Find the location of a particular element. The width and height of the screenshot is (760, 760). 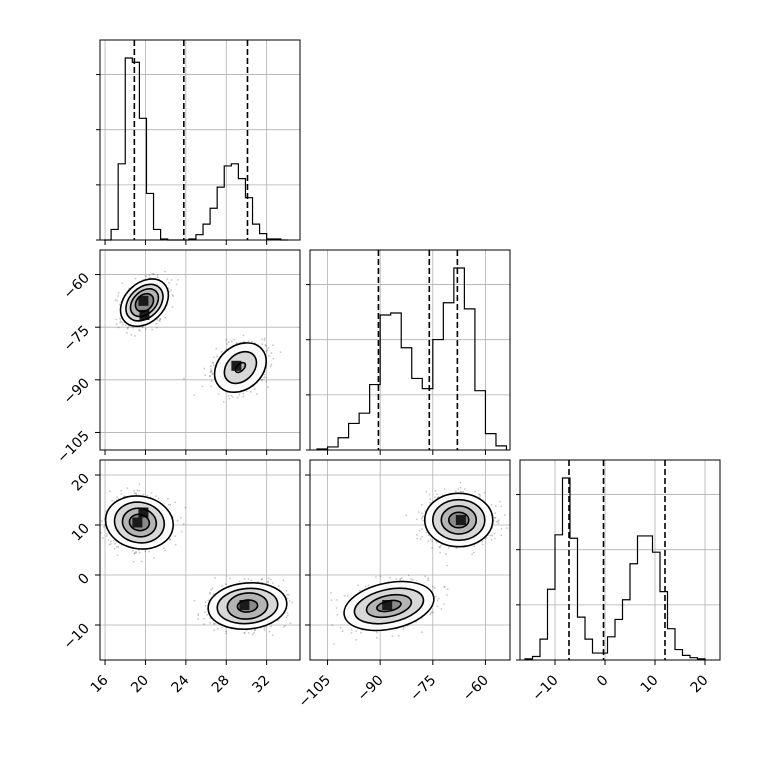

density-peak is located at coordinates (460, 520).